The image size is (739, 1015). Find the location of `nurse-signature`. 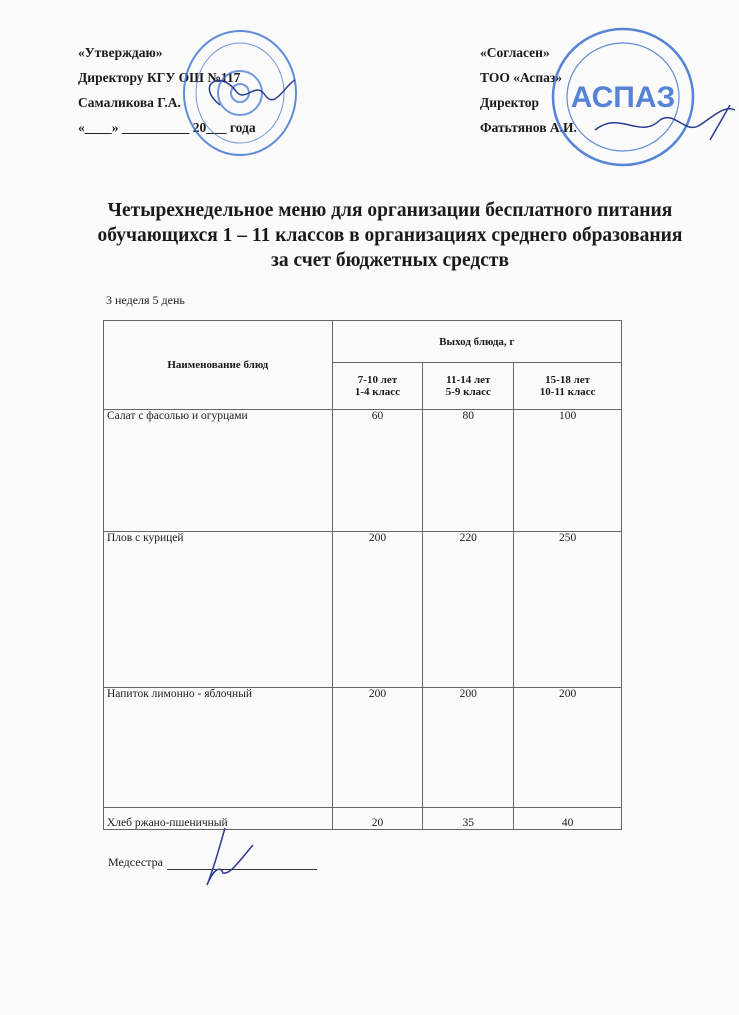

nurse-signature is located at coordinates (230, 856).